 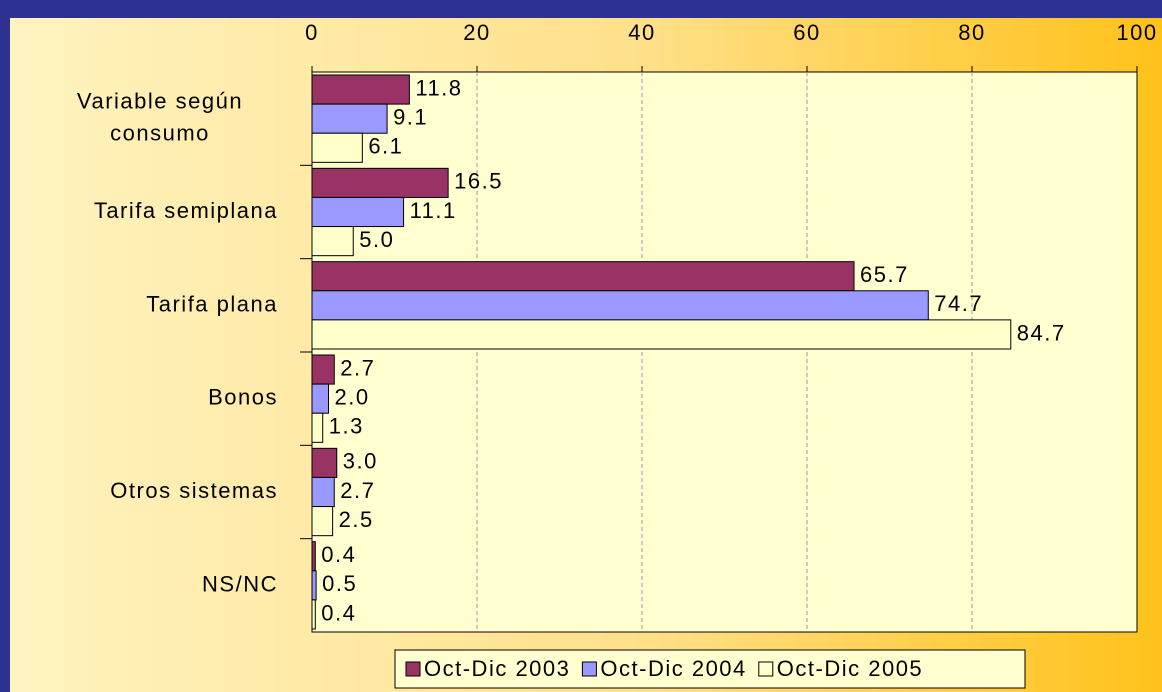 I want to click on x-tick-label: 80, so click(x=971, y=32).